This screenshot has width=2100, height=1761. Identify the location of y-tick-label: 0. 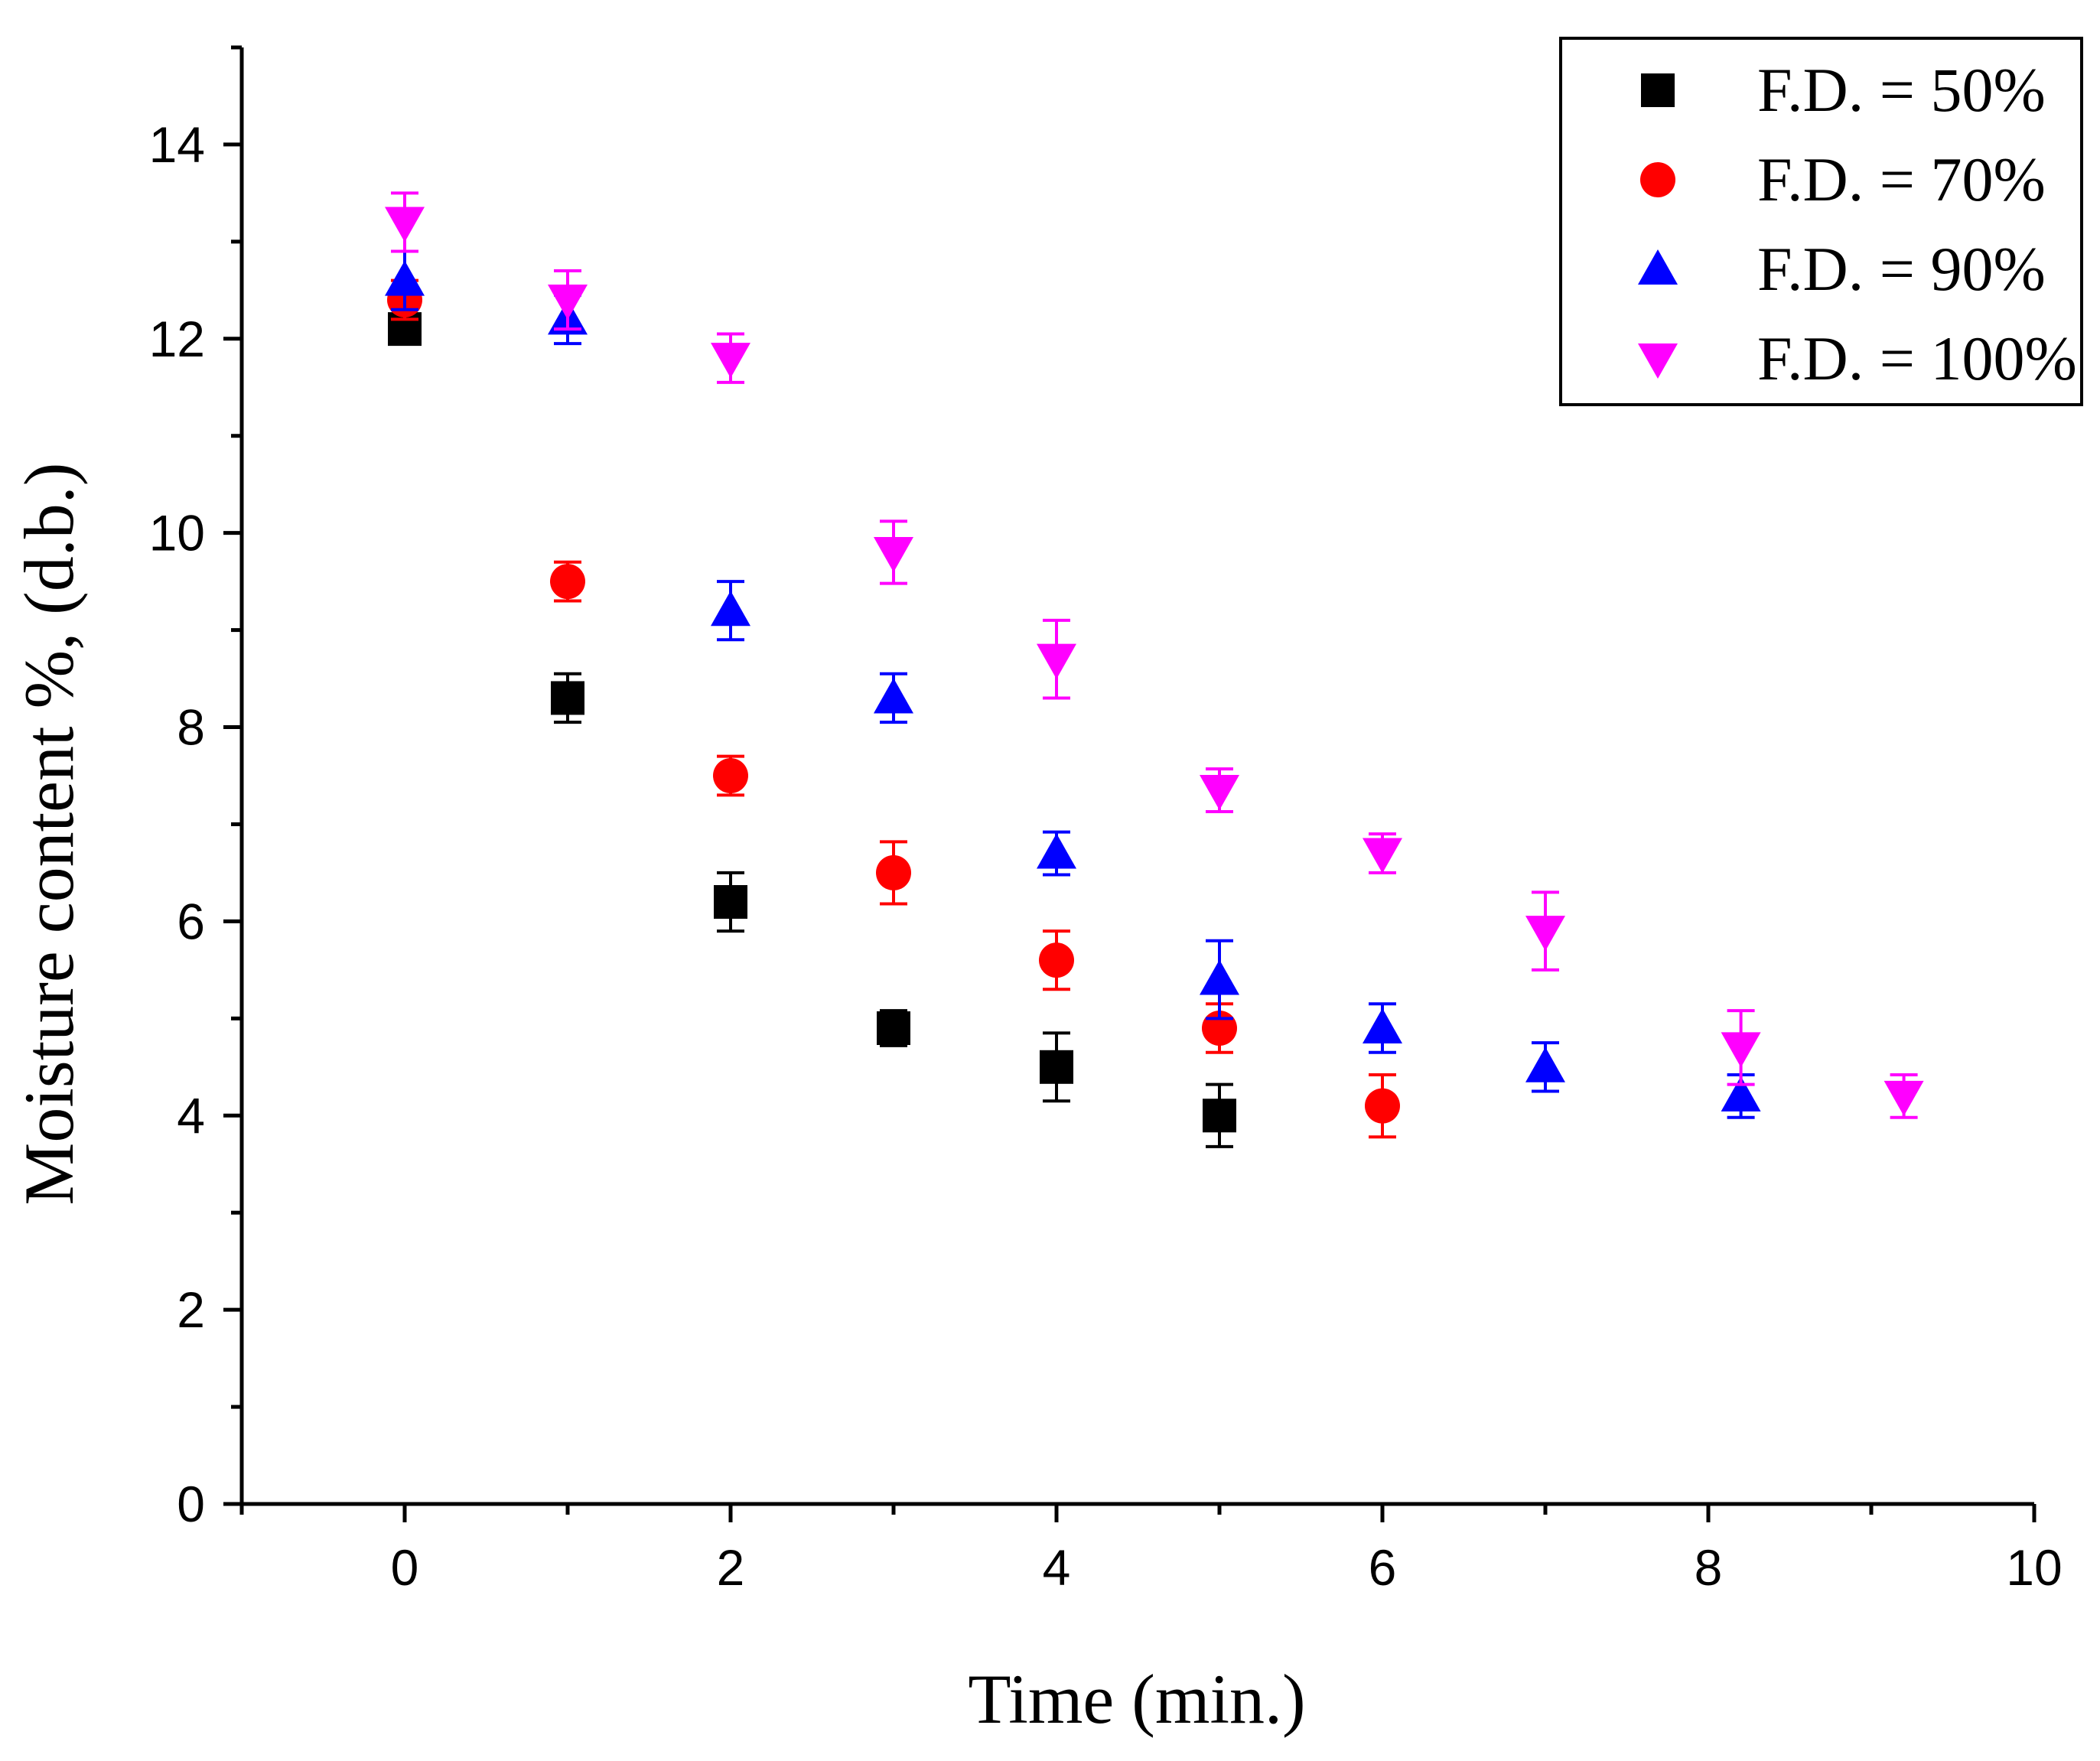
(191, 1504).